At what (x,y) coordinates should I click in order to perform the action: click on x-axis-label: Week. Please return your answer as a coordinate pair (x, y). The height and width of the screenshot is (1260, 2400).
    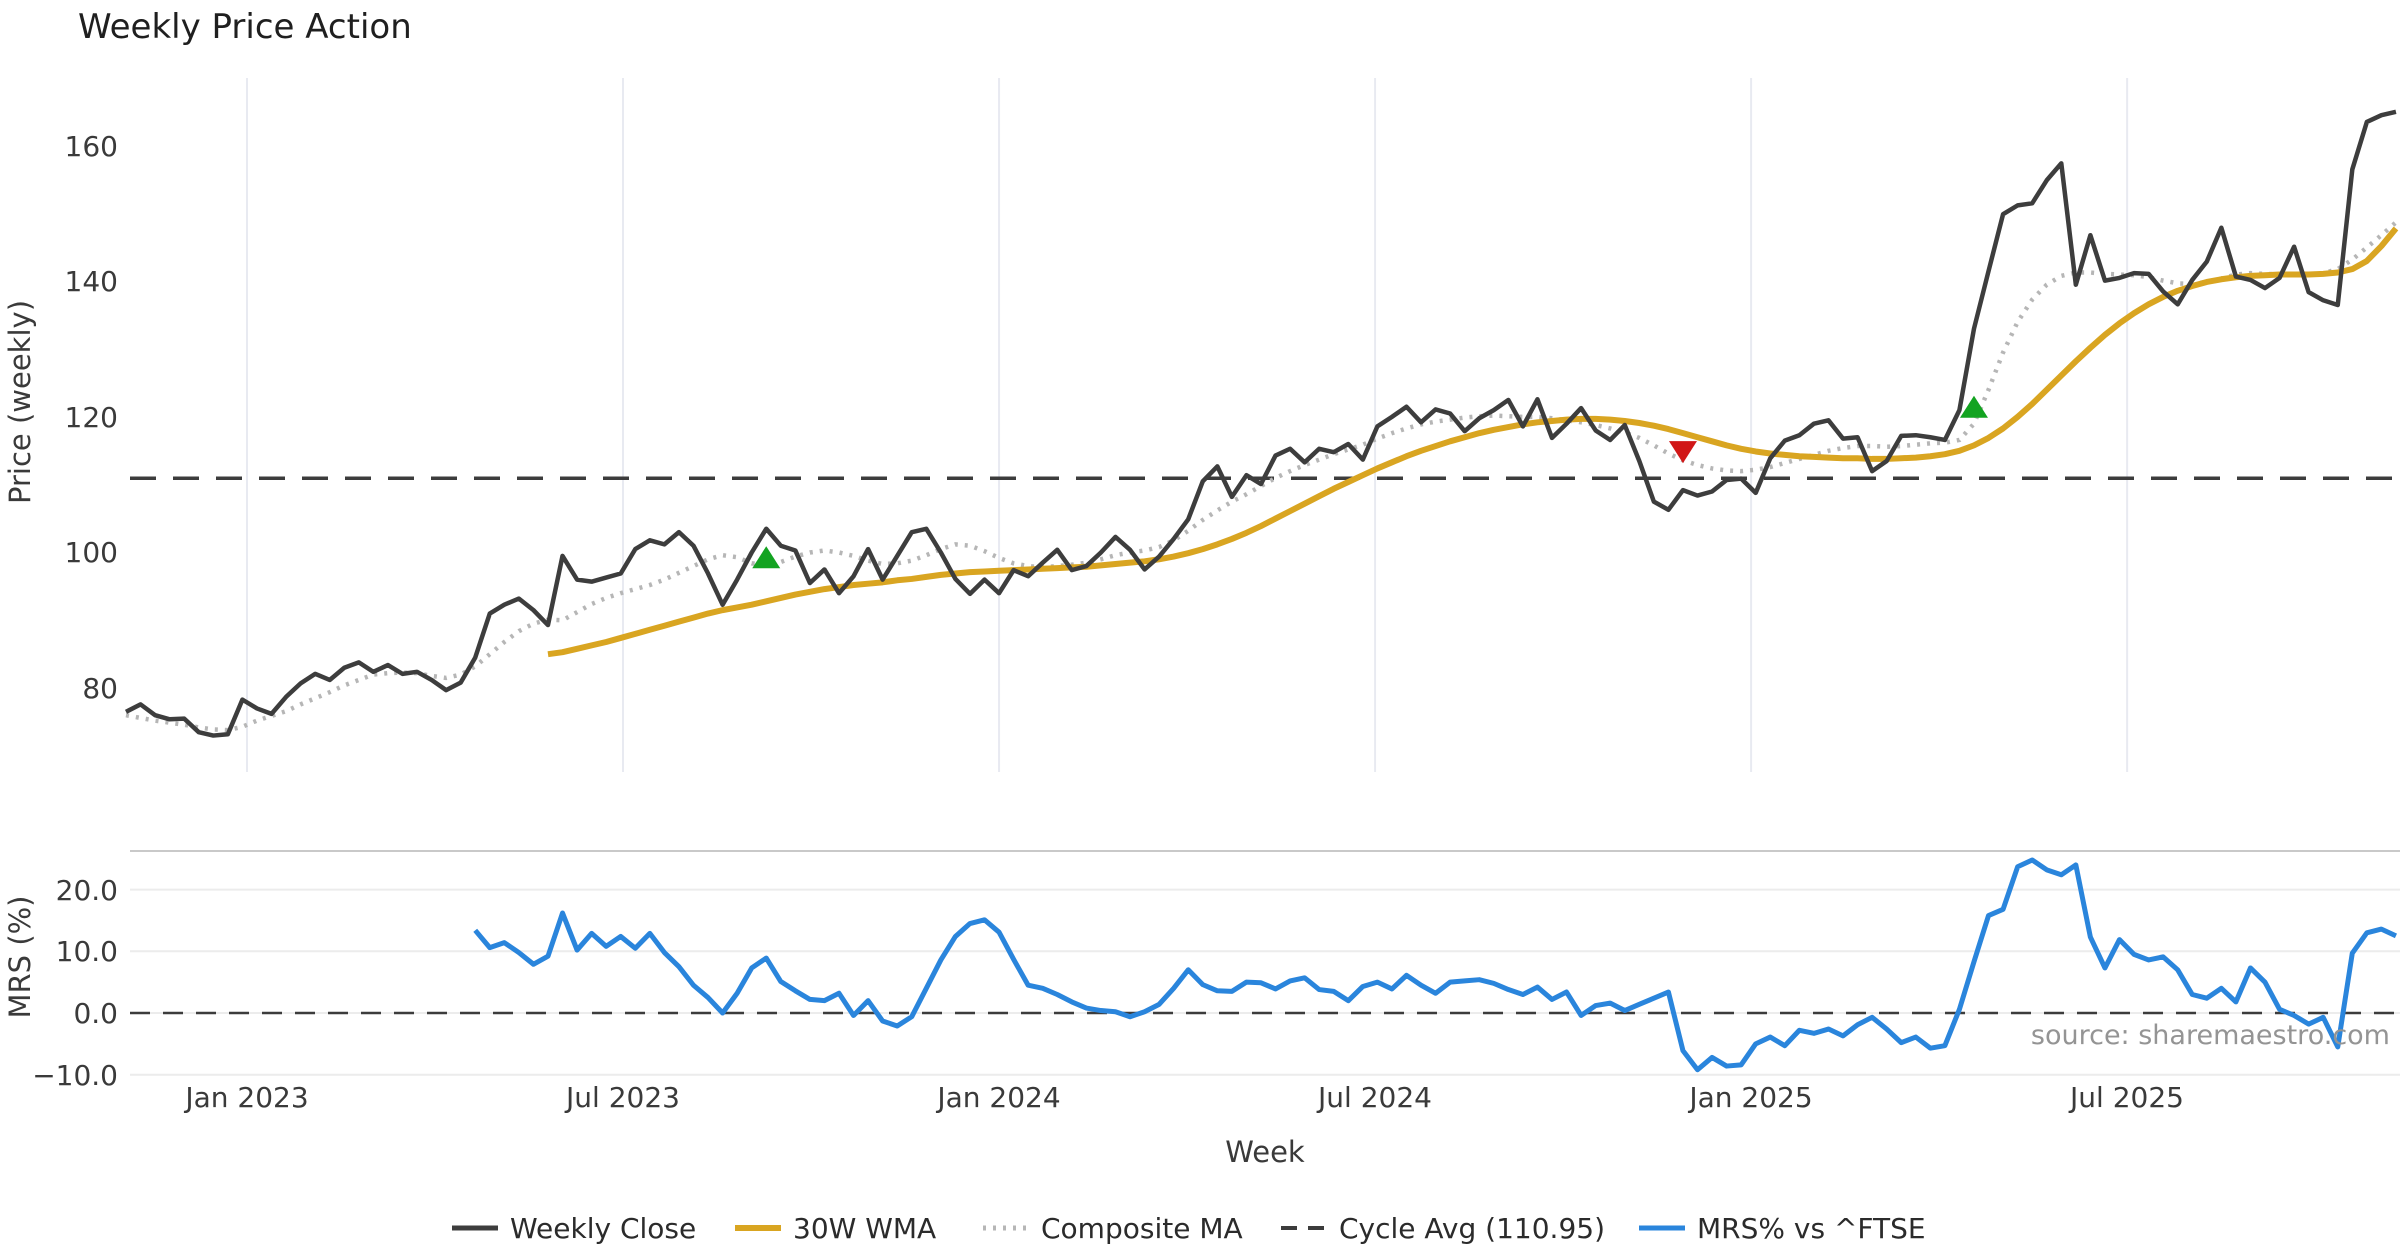
    Looking at the image, I should click on (1265, 1152).